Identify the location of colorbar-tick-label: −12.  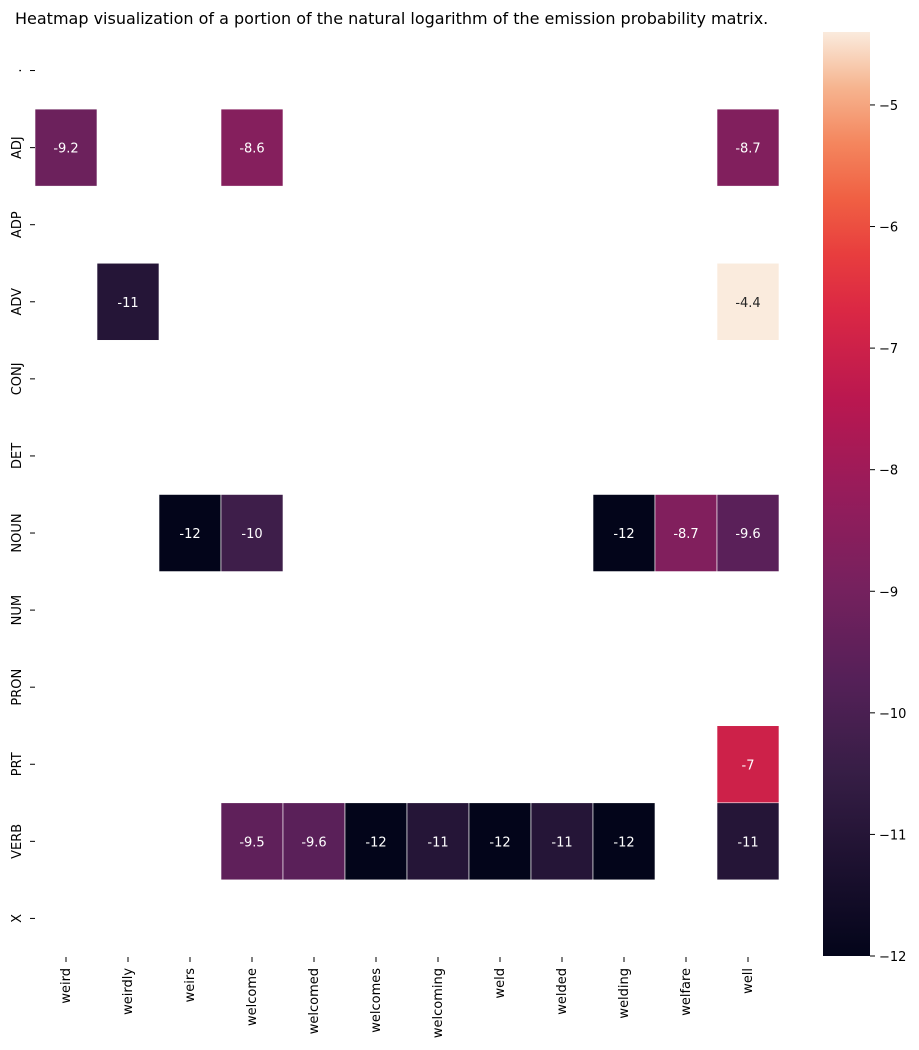
(892, 957).